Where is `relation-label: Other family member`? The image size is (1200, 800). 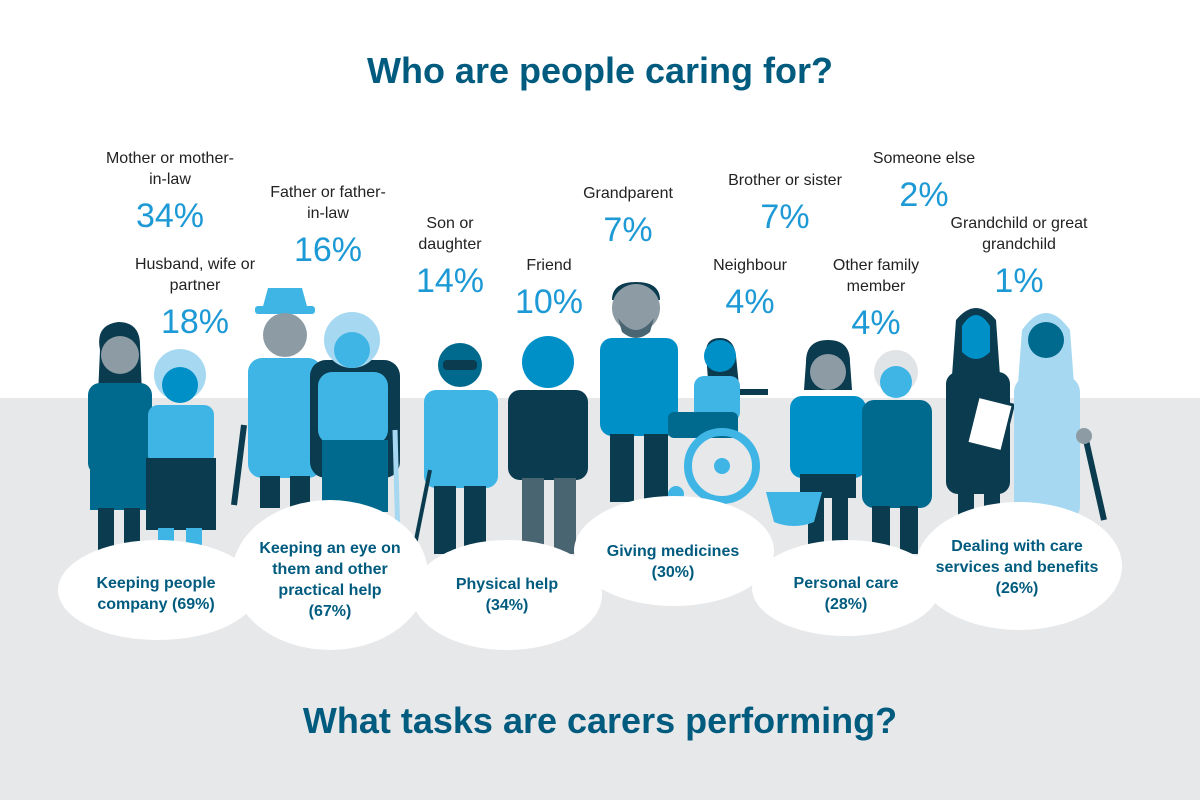 relation-label: Other family member is located at coordinates (876, 276).